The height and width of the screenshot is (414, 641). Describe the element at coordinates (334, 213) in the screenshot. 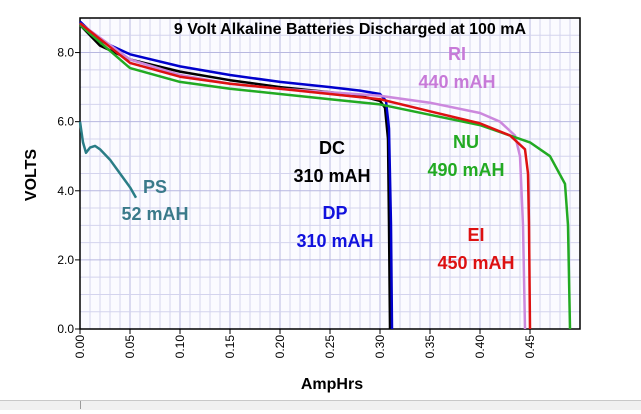

I see `series-name-label-dp: DP` at that location.